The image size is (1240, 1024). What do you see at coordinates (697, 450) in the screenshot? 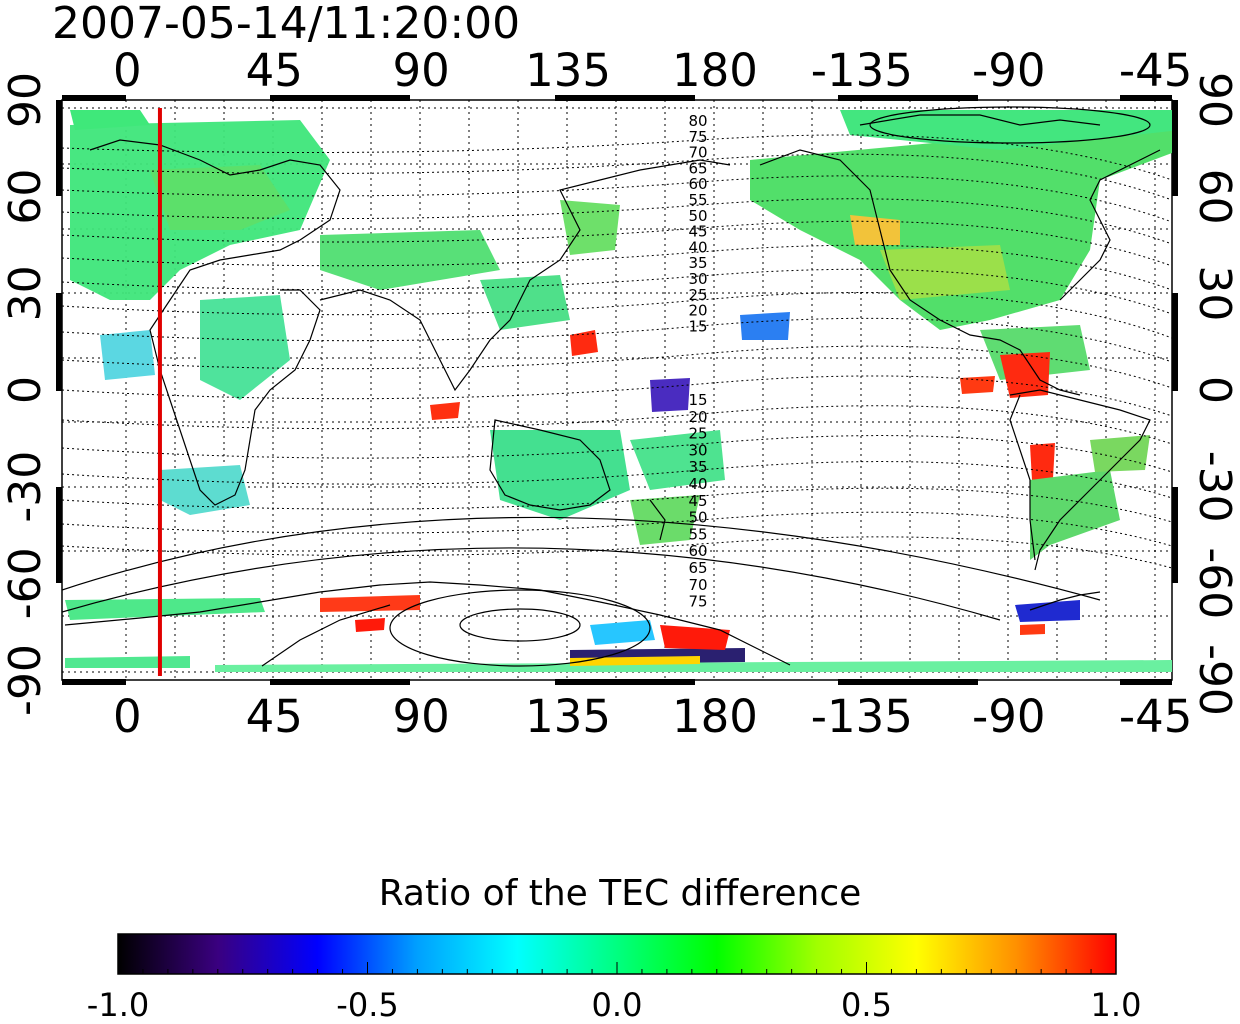
I see `contour-label-south-3: 30` at bounding box center [697, 450].